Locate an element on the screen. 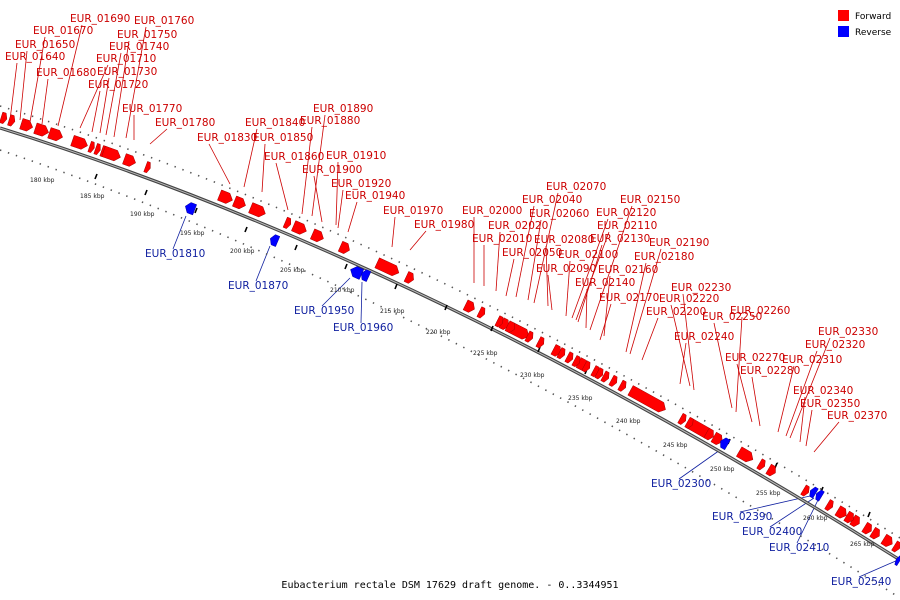 This screenshot has height=600, width=900. forward-gene-label: EUR_02230 is located at coordinates (701, 288).